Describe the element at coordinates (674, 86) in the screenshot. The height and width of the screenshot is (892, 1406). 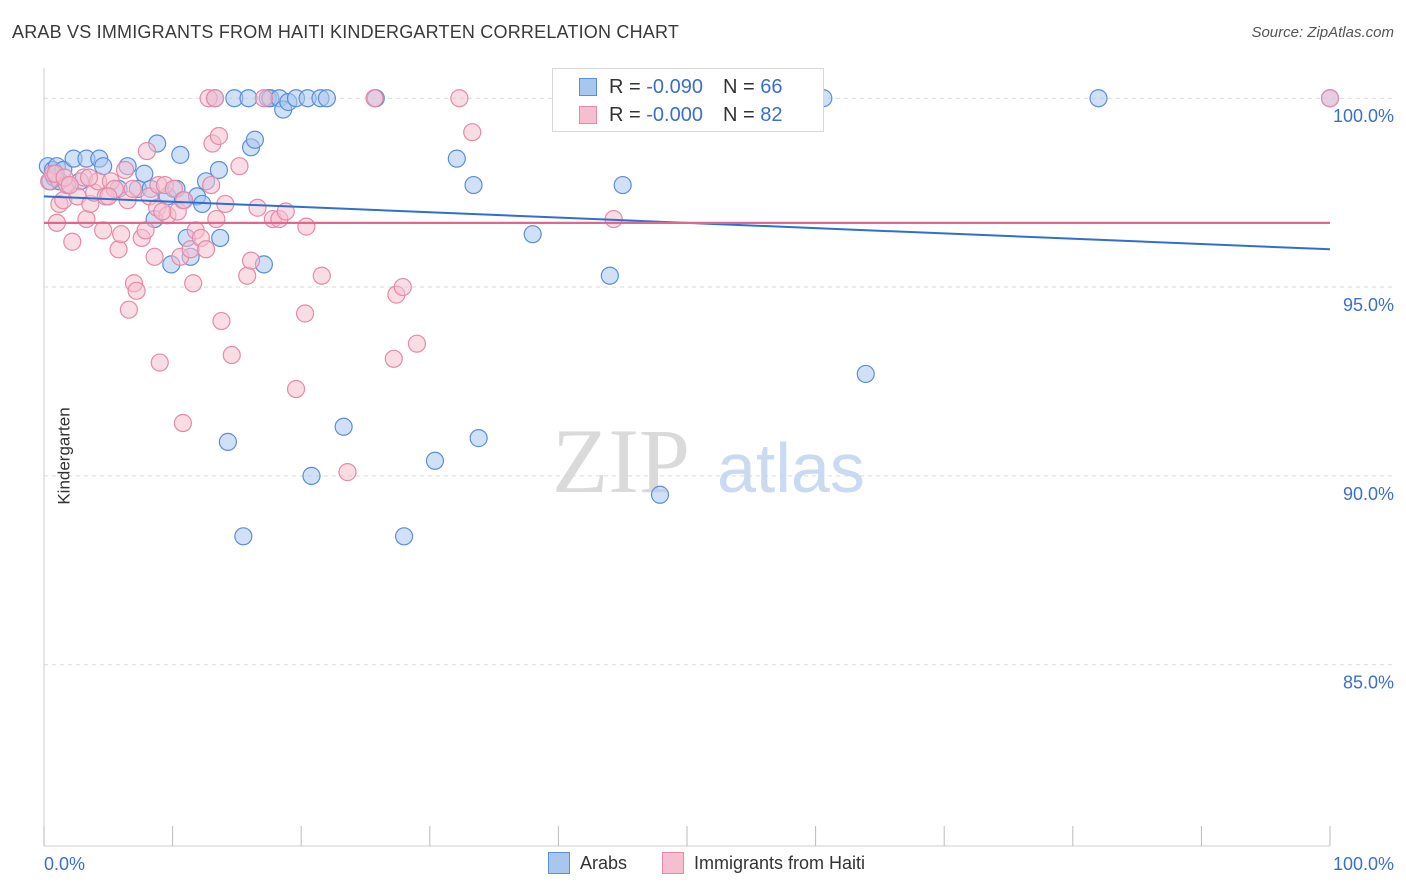
I see `r-value: -0.090` at that location.